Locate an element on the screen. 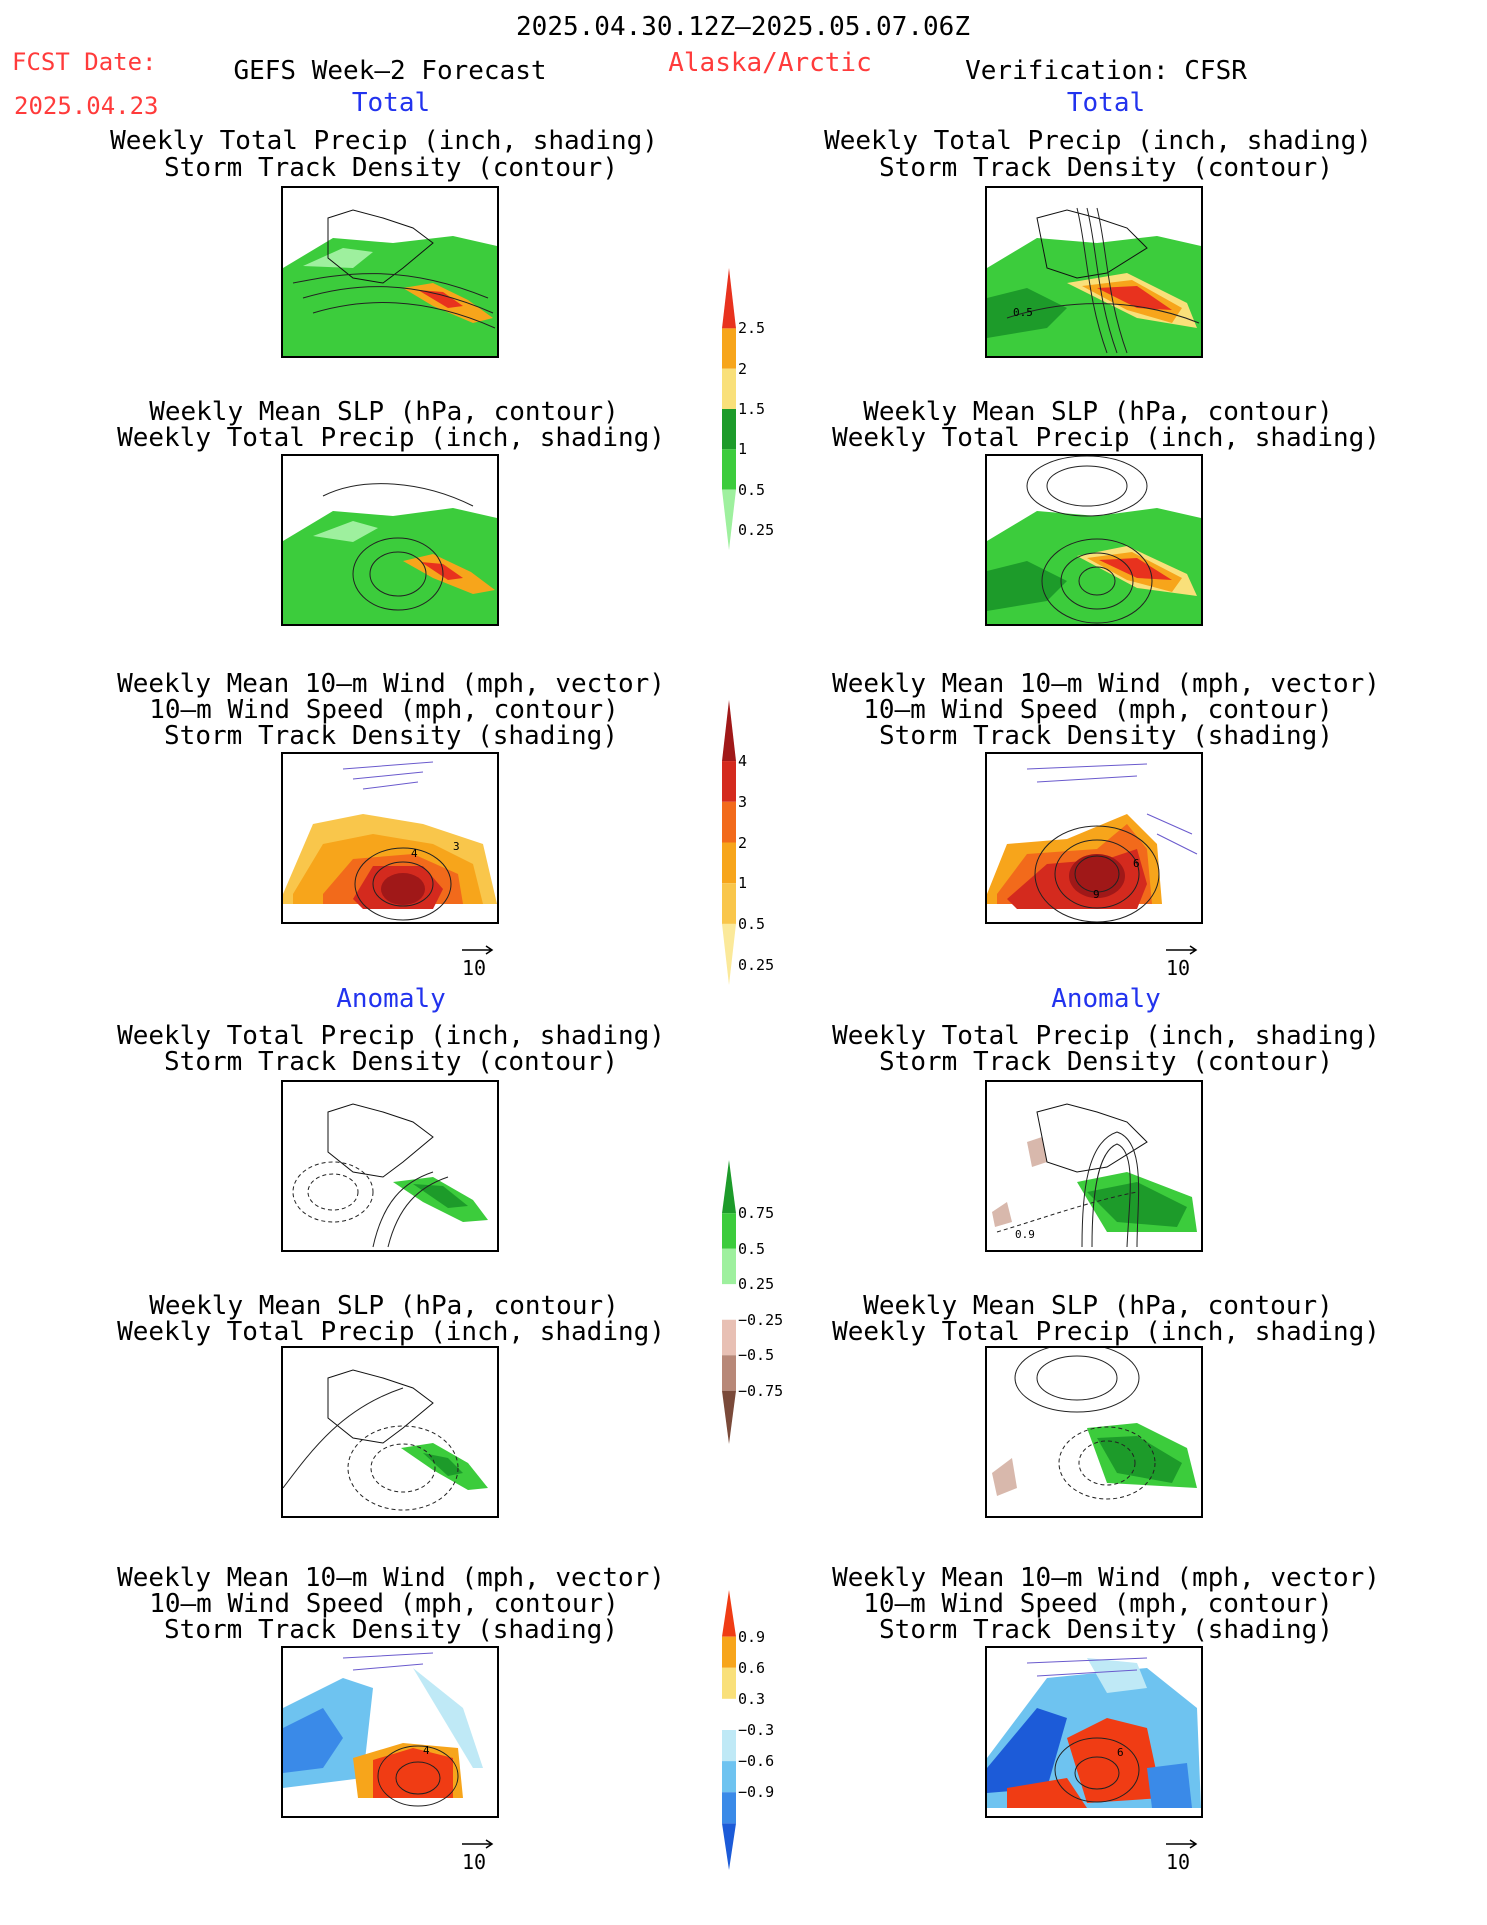  contour-label: 9 is located at coordinates (1096, 894).